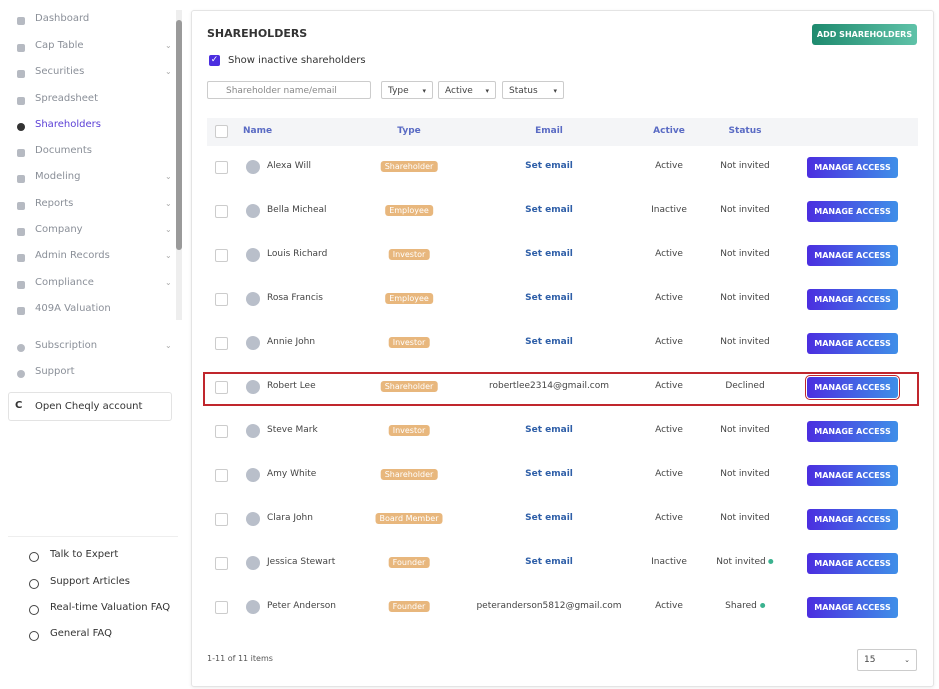  Describe the element at coordinates (289, 166) in the screenshot. I see `name: Alexa Will` at that location.